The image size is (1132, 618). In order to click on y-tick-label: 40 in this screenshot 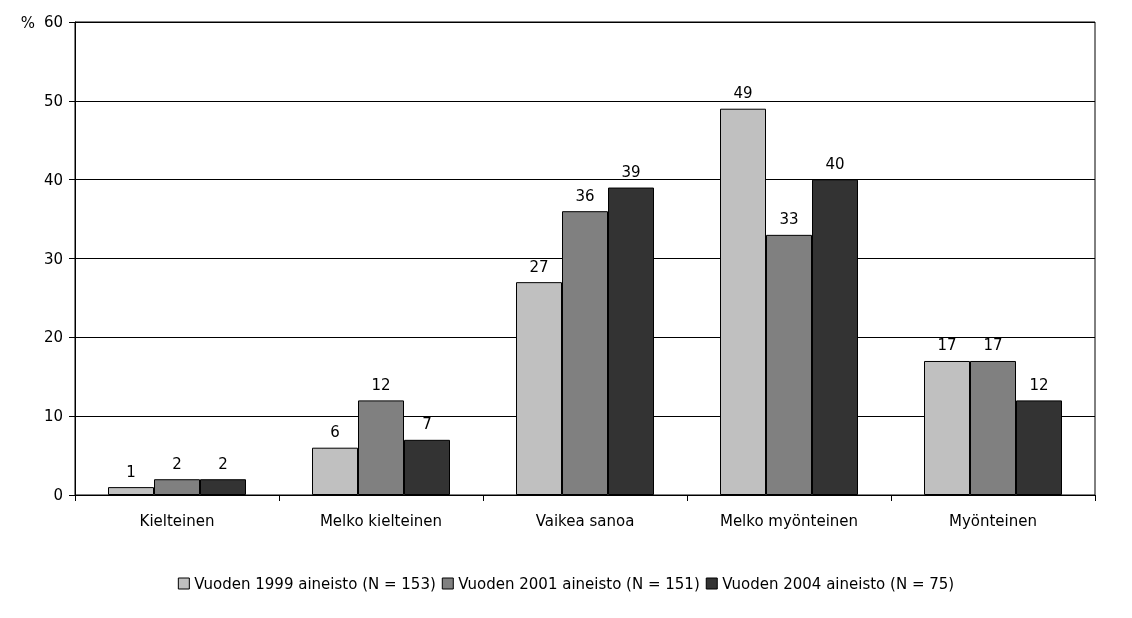, I will do `click(53, 179)`.